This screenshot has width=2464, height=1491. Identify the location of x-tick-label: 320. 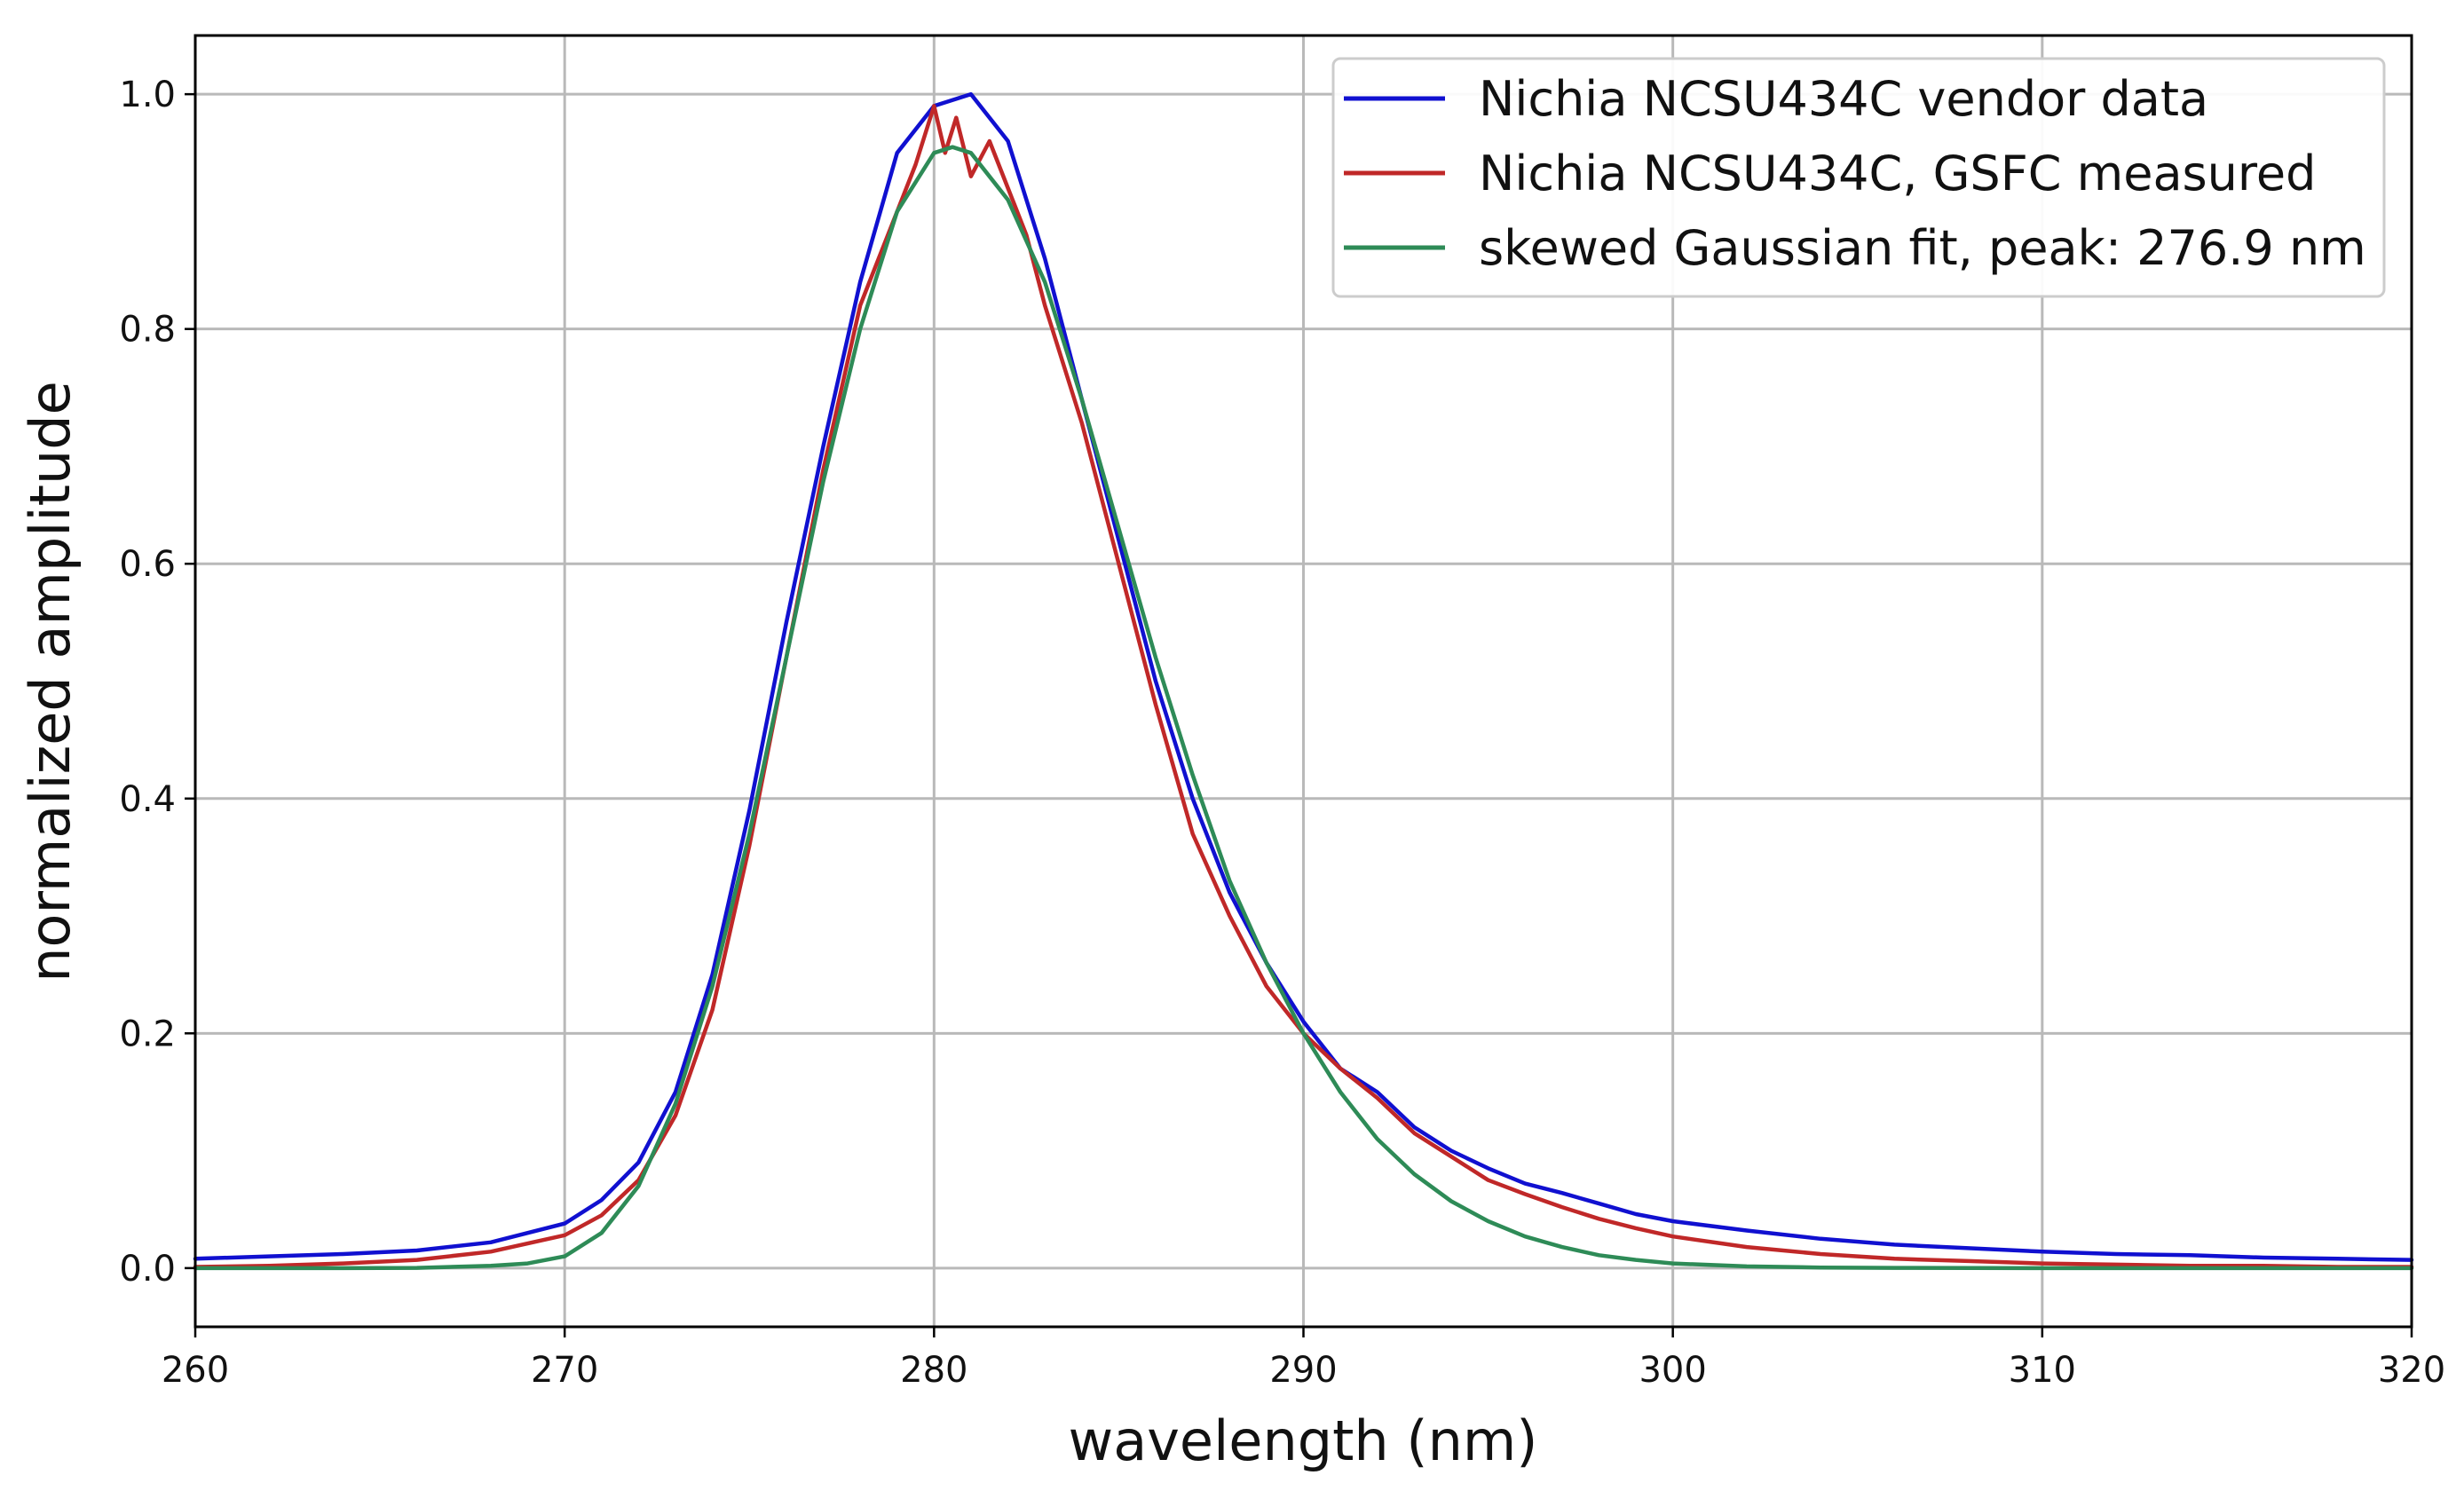
(2412, 1370).